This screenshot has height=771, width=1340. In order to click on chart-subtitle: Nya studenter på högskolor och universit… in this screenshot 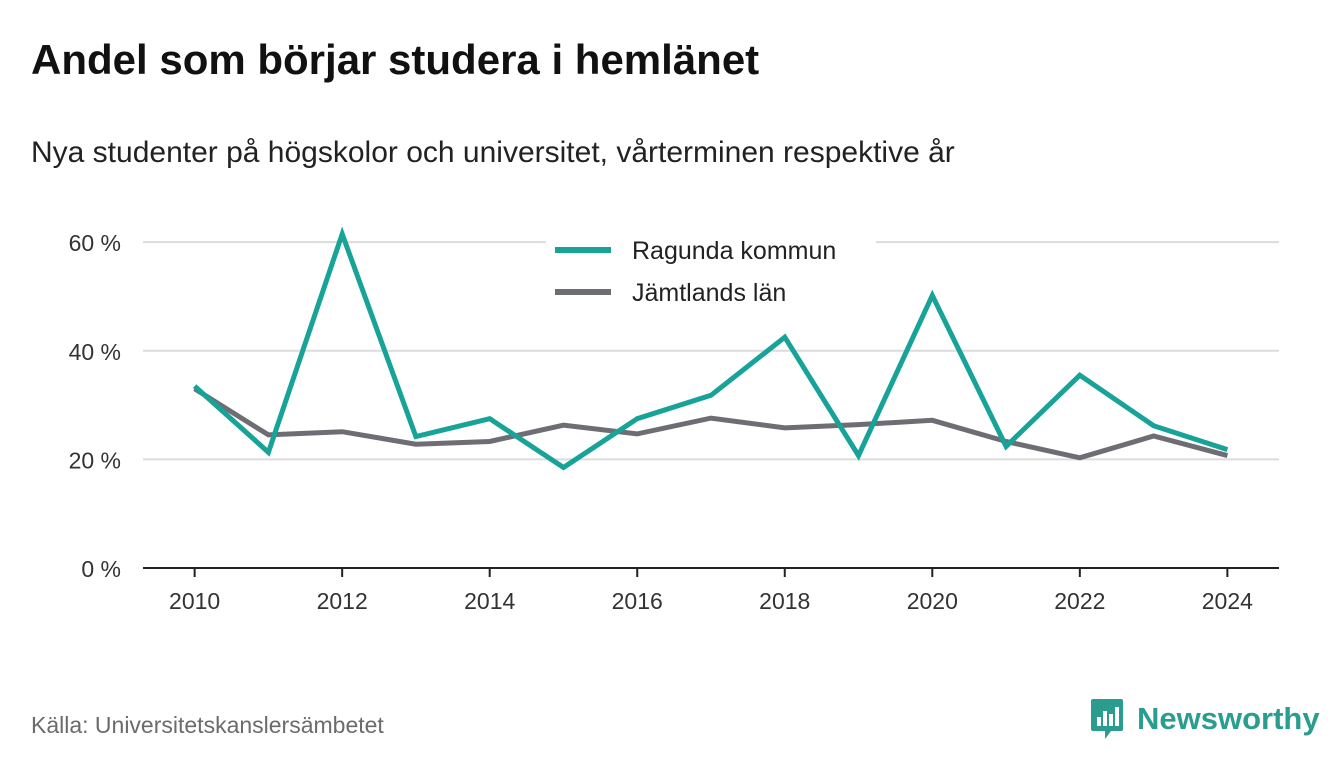, I will do `click(493, 152)`.